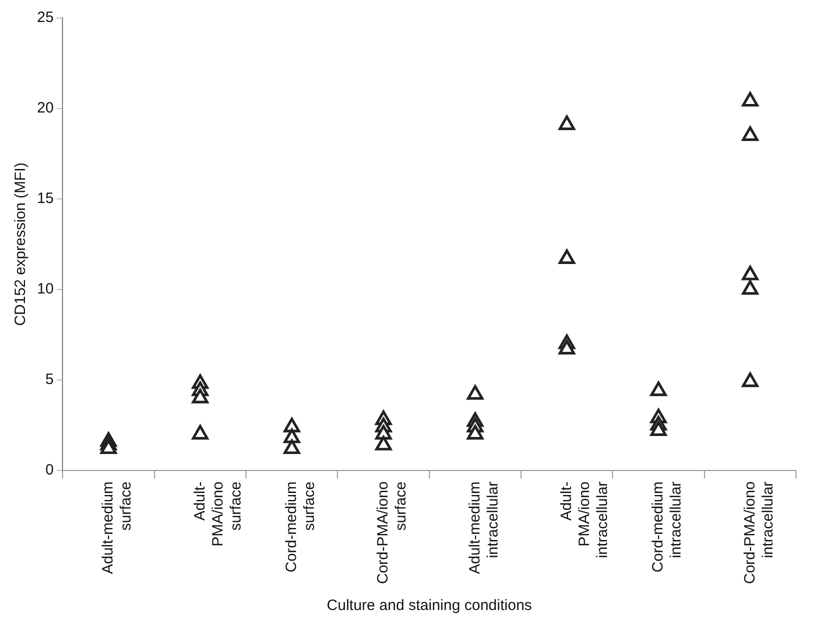  What do you see at coordinates (45, 108) in the screenshot?
I see `y-tick-label: 20` at bounding box center [45, 108].